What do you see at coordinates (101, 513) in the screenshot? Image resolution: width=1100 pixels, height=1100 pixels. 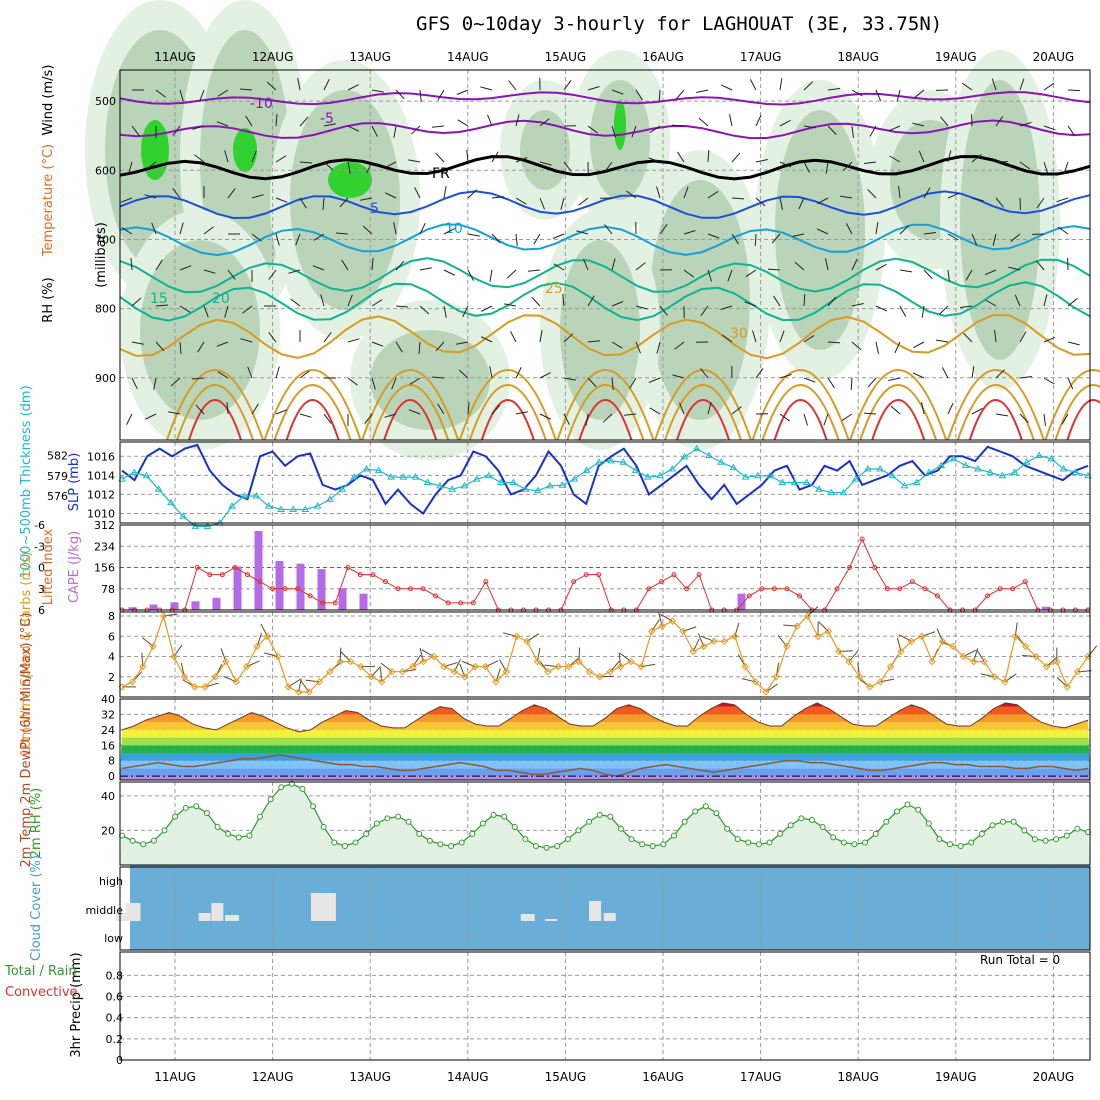 I see `slp-tick: 1010` at bounding box center [101, 513].